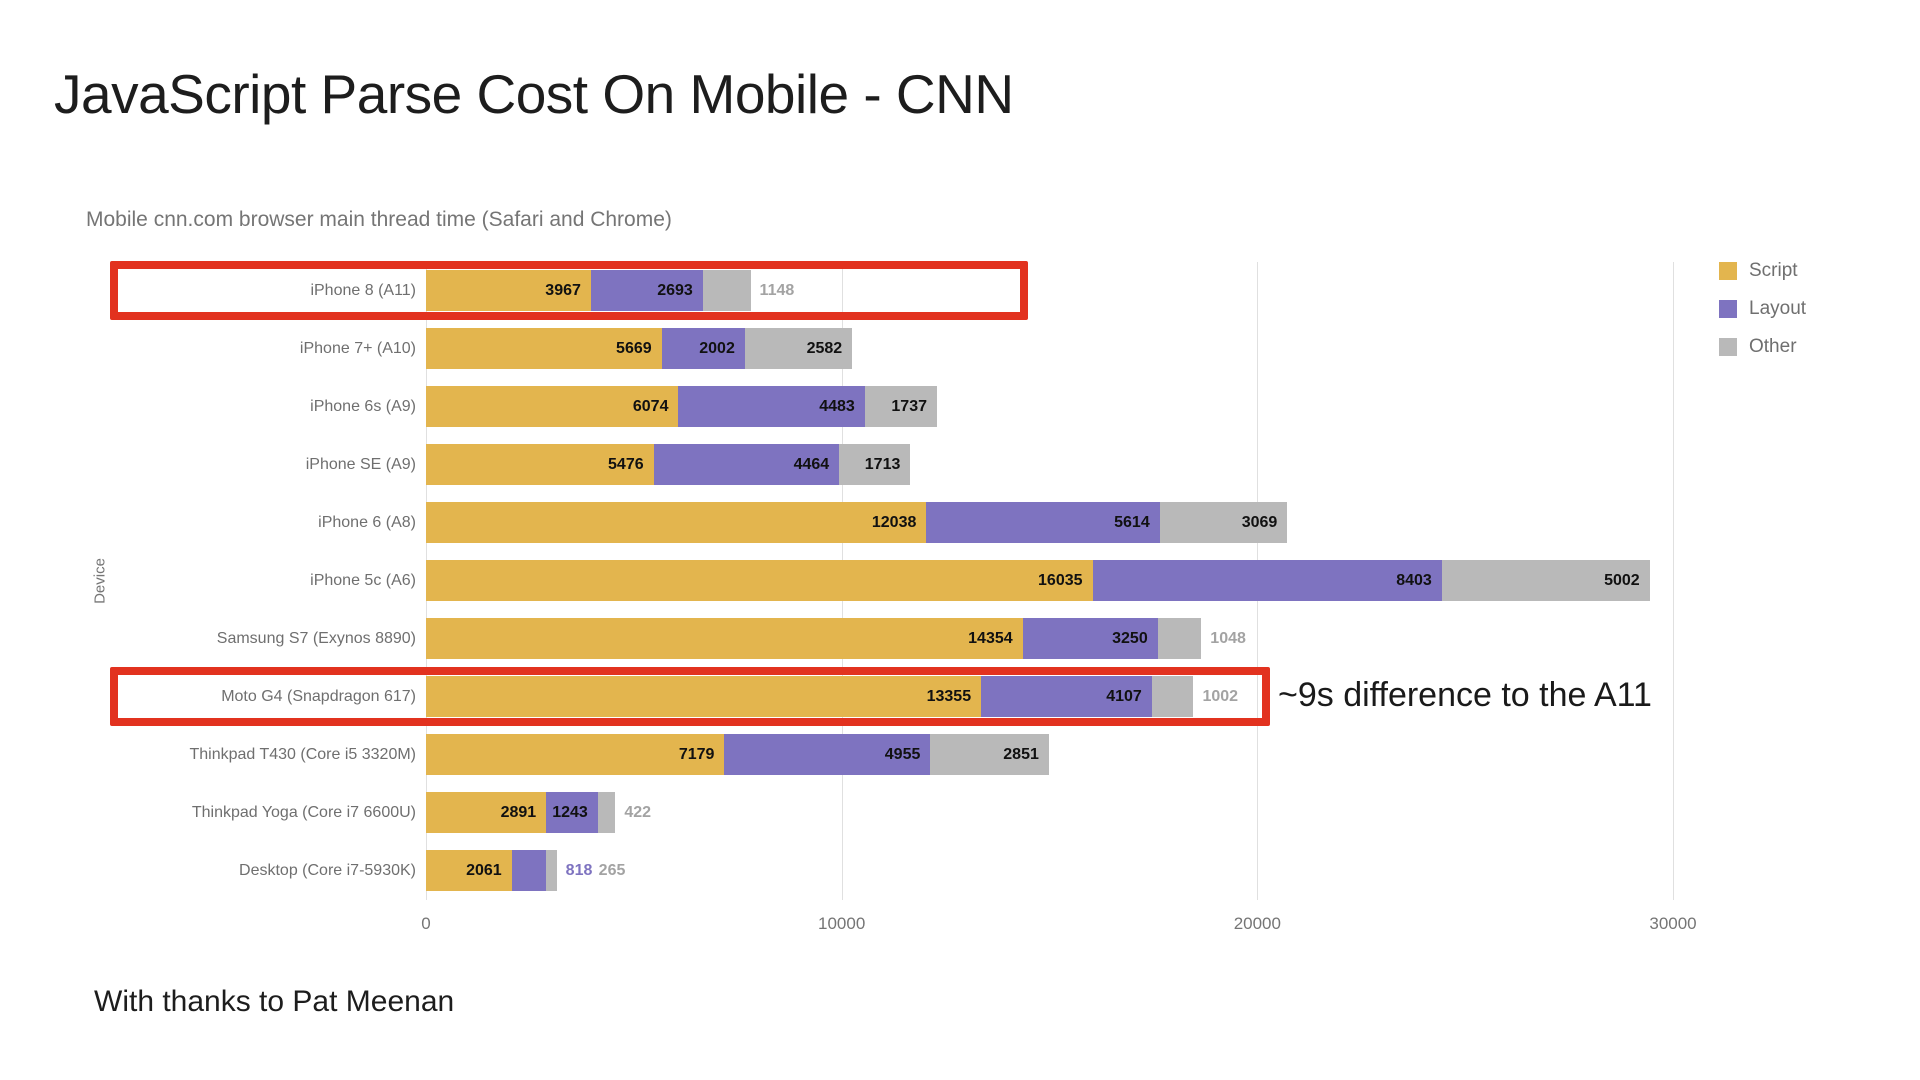 This screenshot has width=1920, height=1080. Describe the element at coordinates (626, 464) in the screenshot. I see `bar-value-label: 5476` at that location.